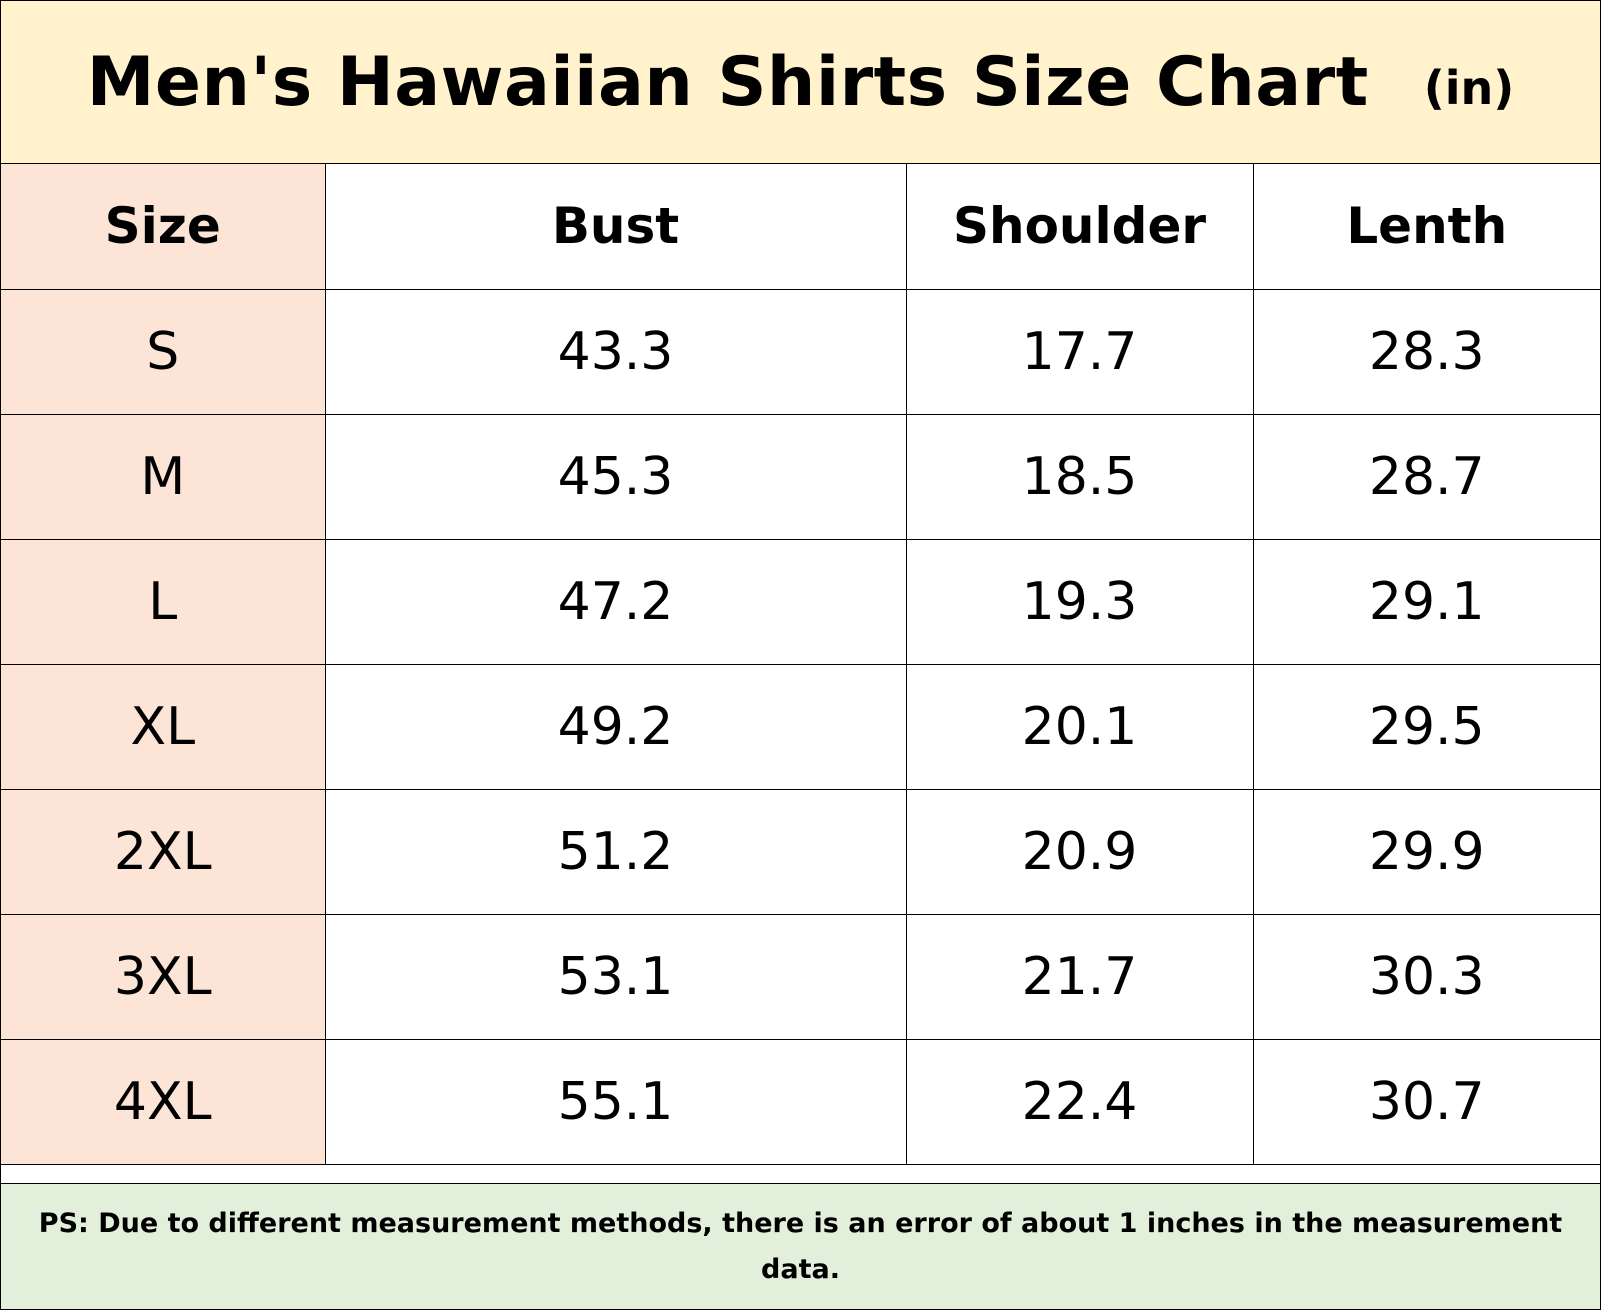 This screenshot has width=1601, height=1310. What do you see at coordinates (163, 351) in the screenshot?
I see `size-cell: S` at bounding box center [163, 351].